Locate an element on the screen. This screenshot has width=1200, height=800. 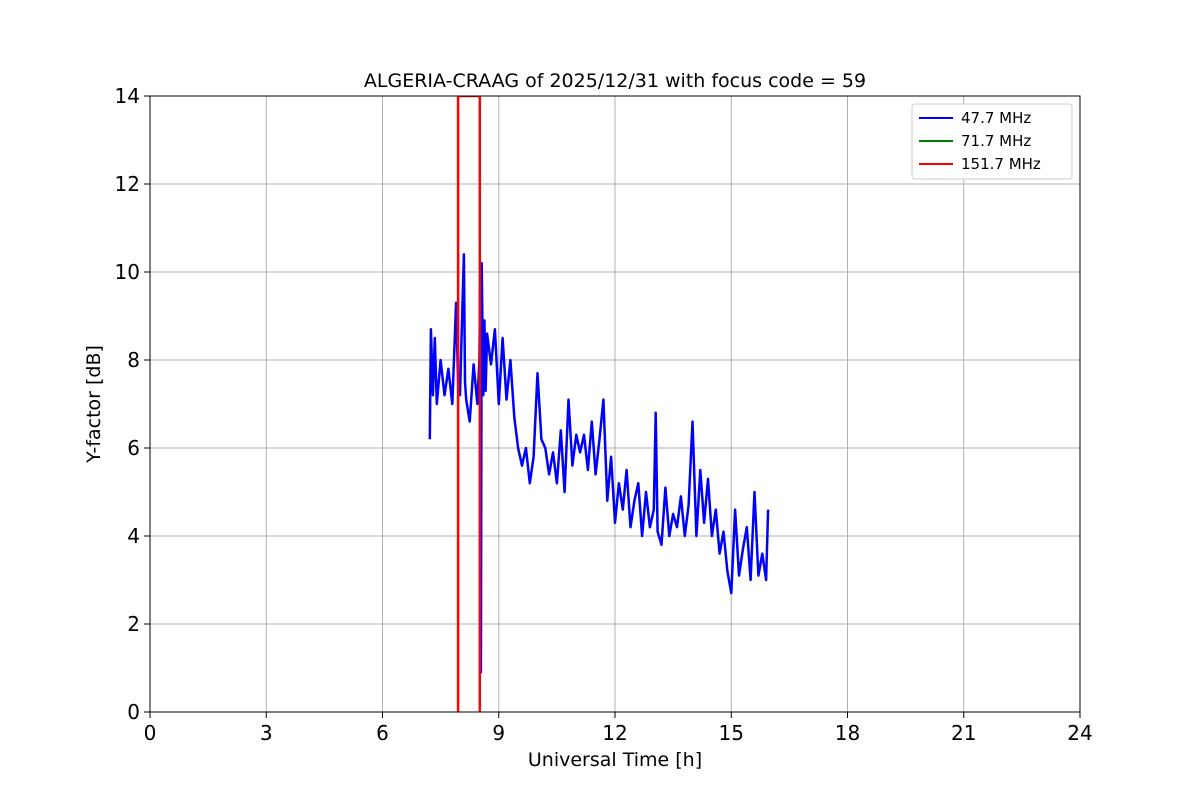
x-axis: 0 3 6 9 12 15 18 21 24 is located at coordinates (618, 728).